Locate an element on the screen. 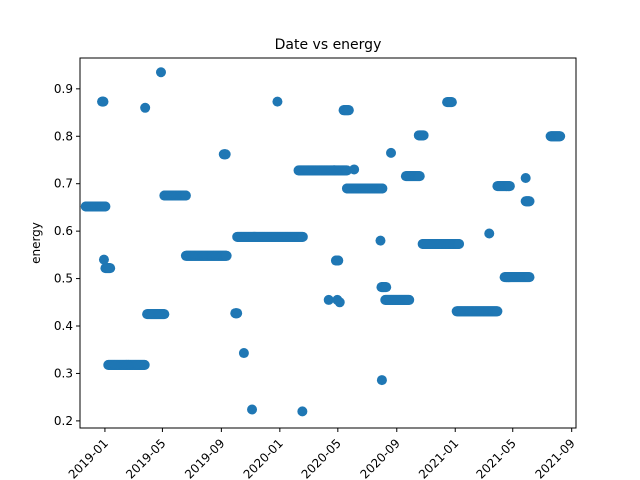 The height and width of the screenshot is (480, 640). y-tick-label: 0.9 is located at coordinates (63, 89).